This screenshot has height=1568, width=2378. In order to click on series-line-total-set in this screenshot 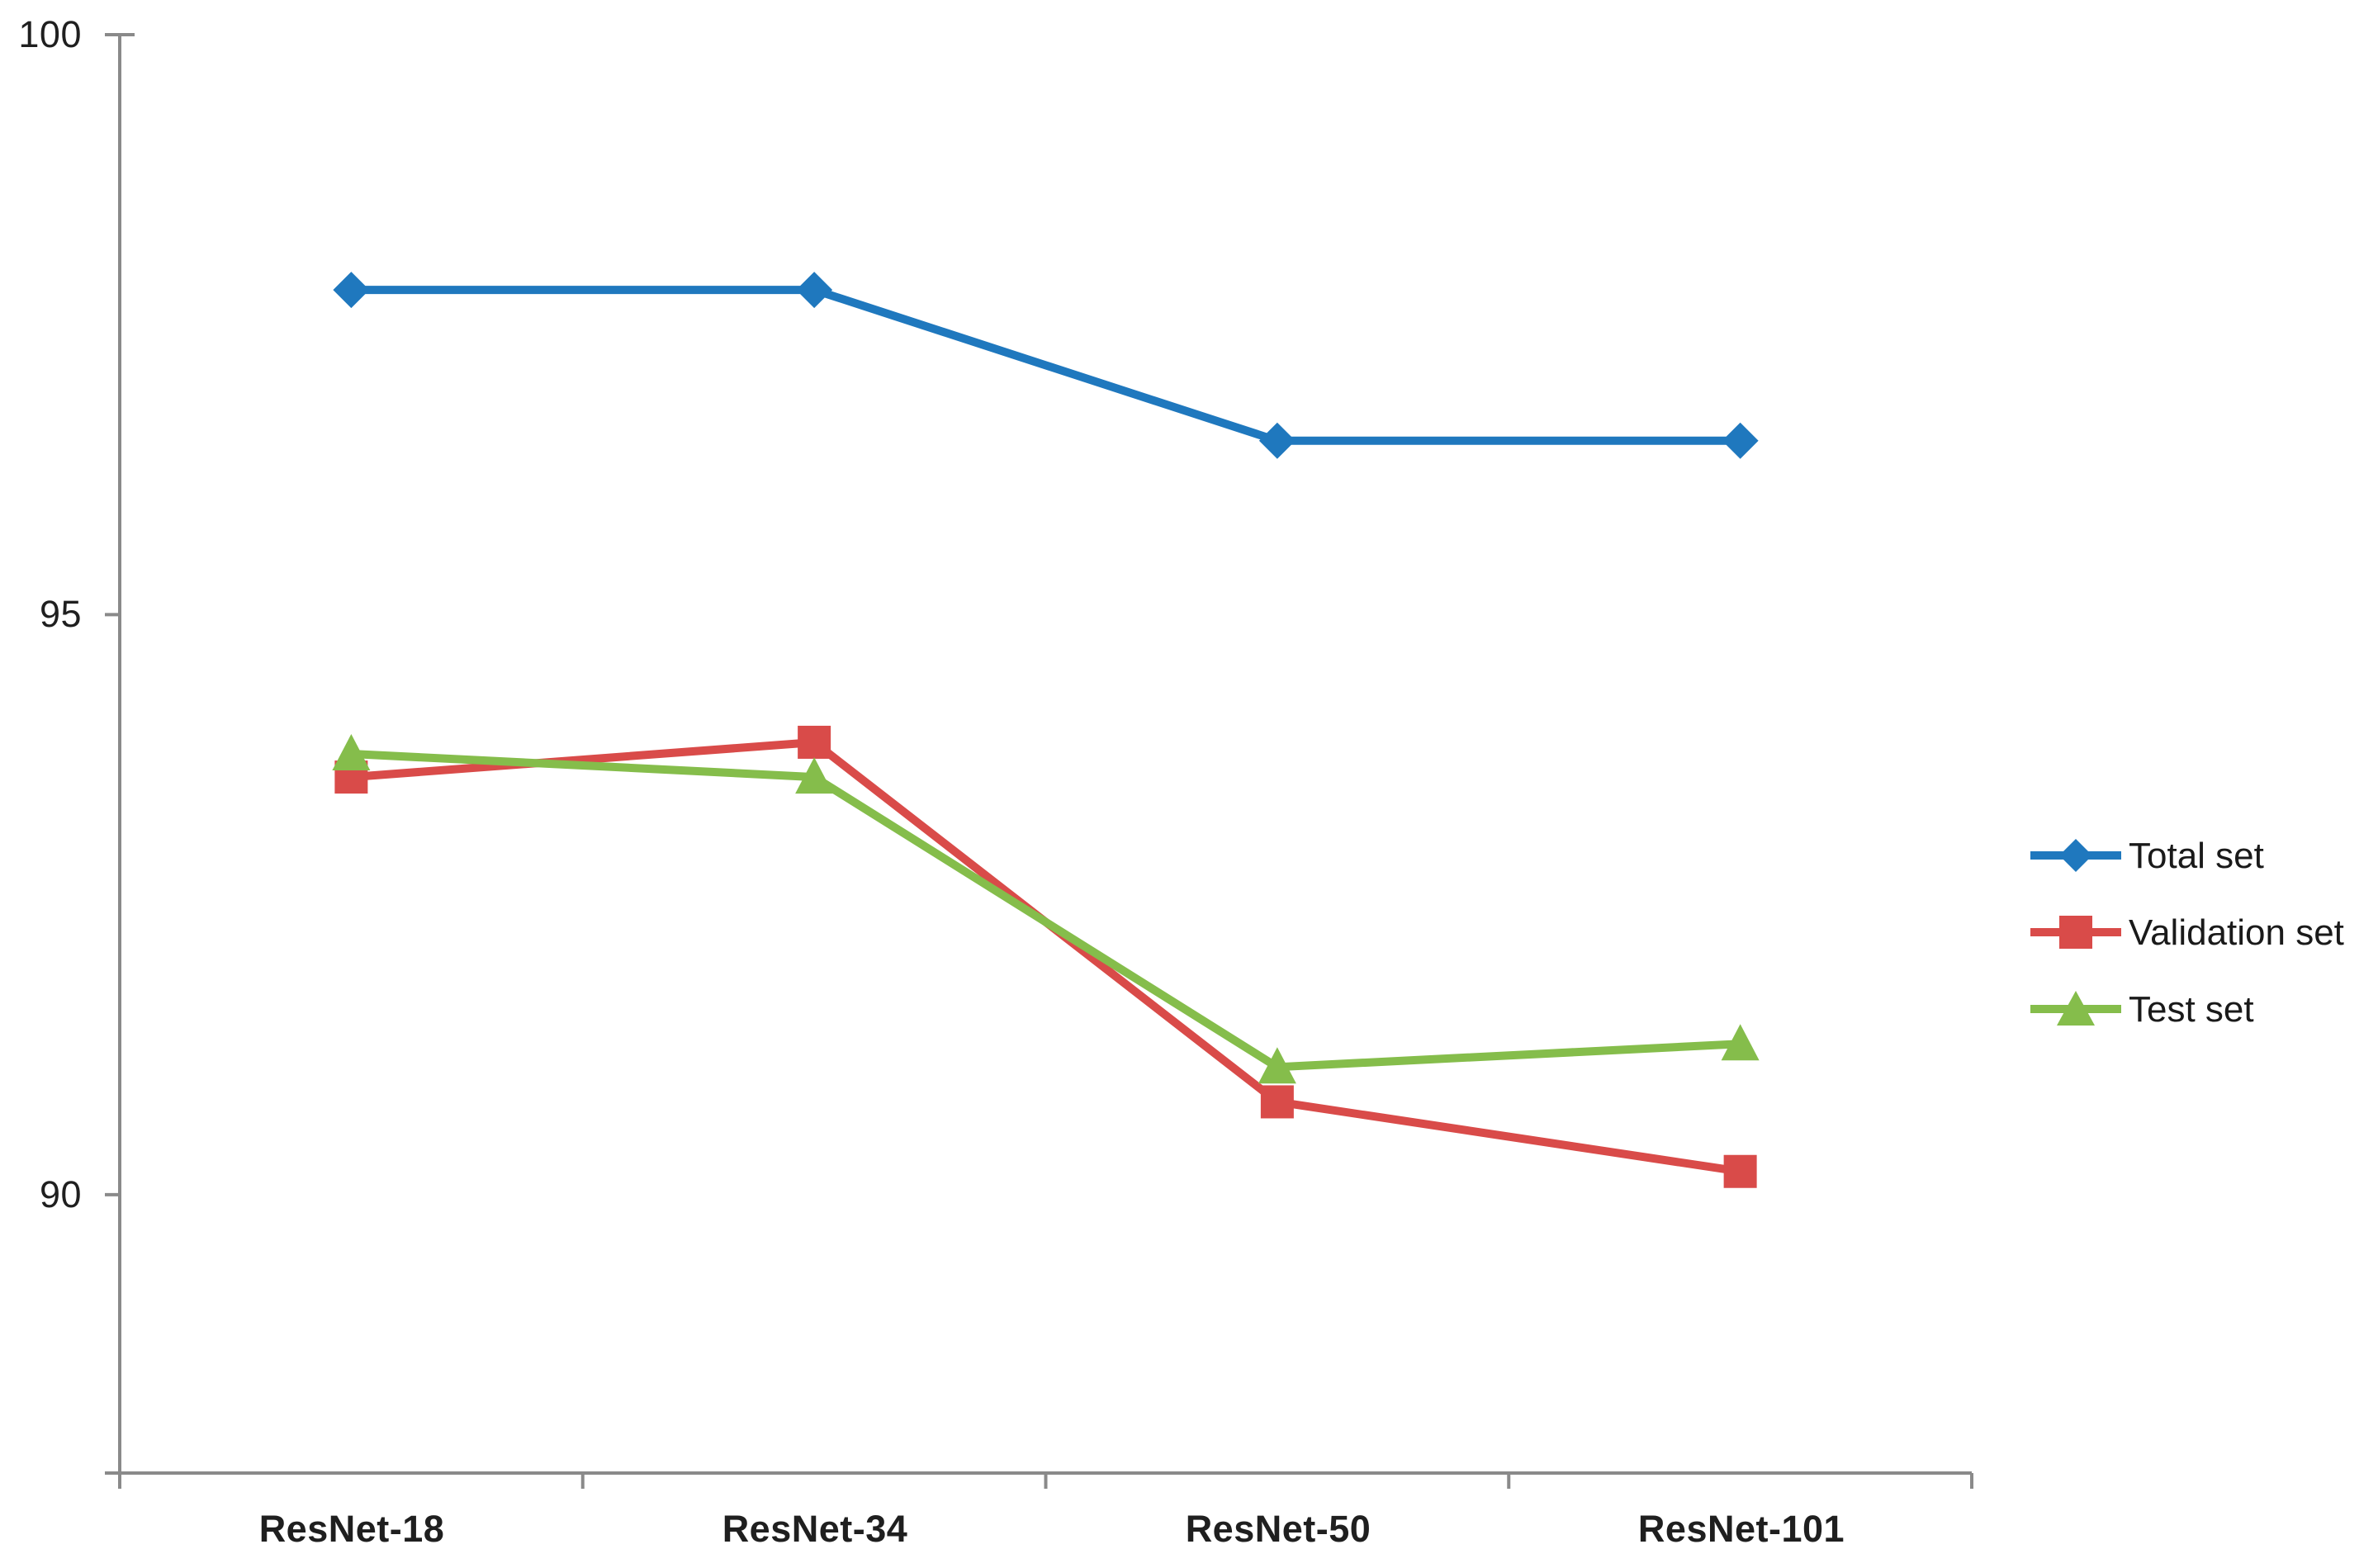, I will do `click(1046, 365)`.